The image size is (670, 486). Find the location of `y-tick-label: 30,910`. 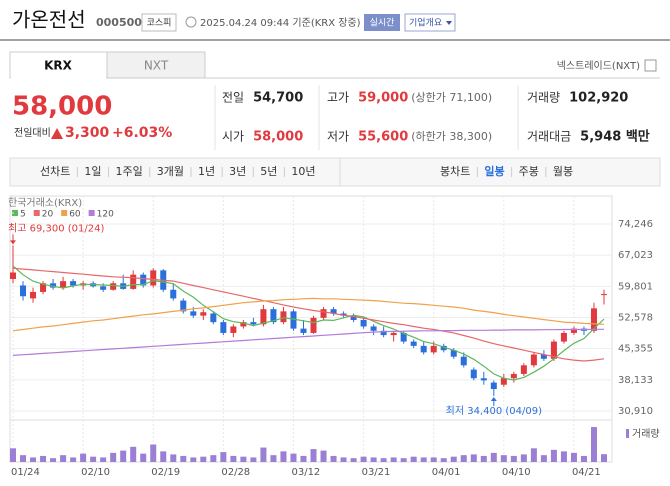

y-tick-label: 30,910 is located at coordinates (635, 411).